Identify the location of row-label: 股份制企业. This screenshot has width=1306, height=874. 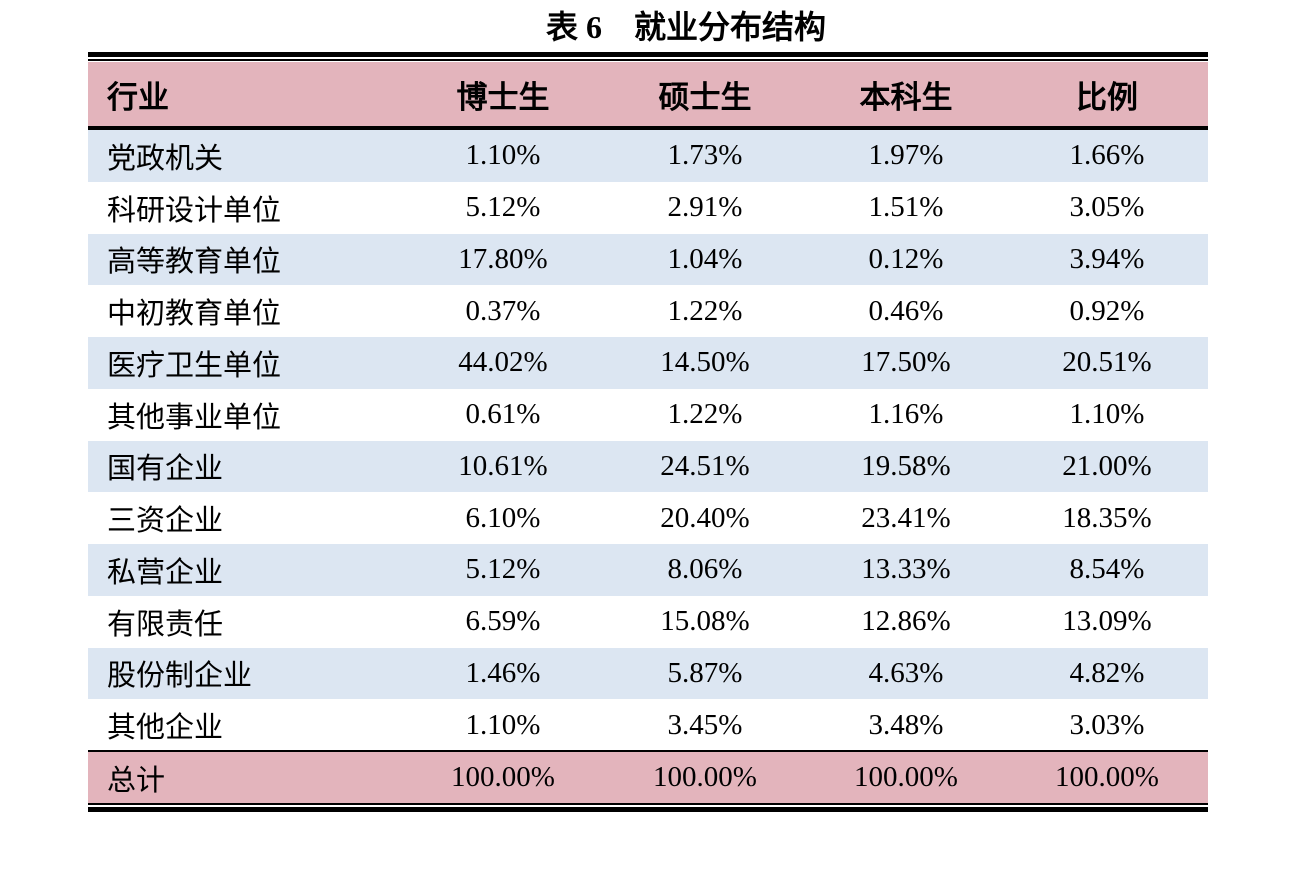
(180, 676).